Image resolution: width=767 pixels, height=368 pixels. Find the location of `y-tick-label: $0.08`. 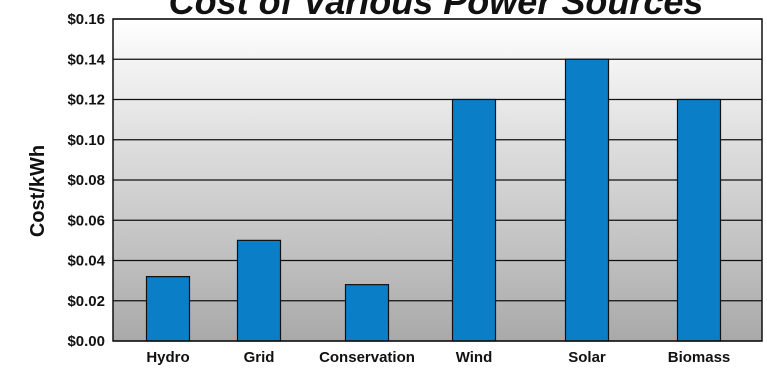

y-tick-label: $0.08 is located at coordinates (86, 180).